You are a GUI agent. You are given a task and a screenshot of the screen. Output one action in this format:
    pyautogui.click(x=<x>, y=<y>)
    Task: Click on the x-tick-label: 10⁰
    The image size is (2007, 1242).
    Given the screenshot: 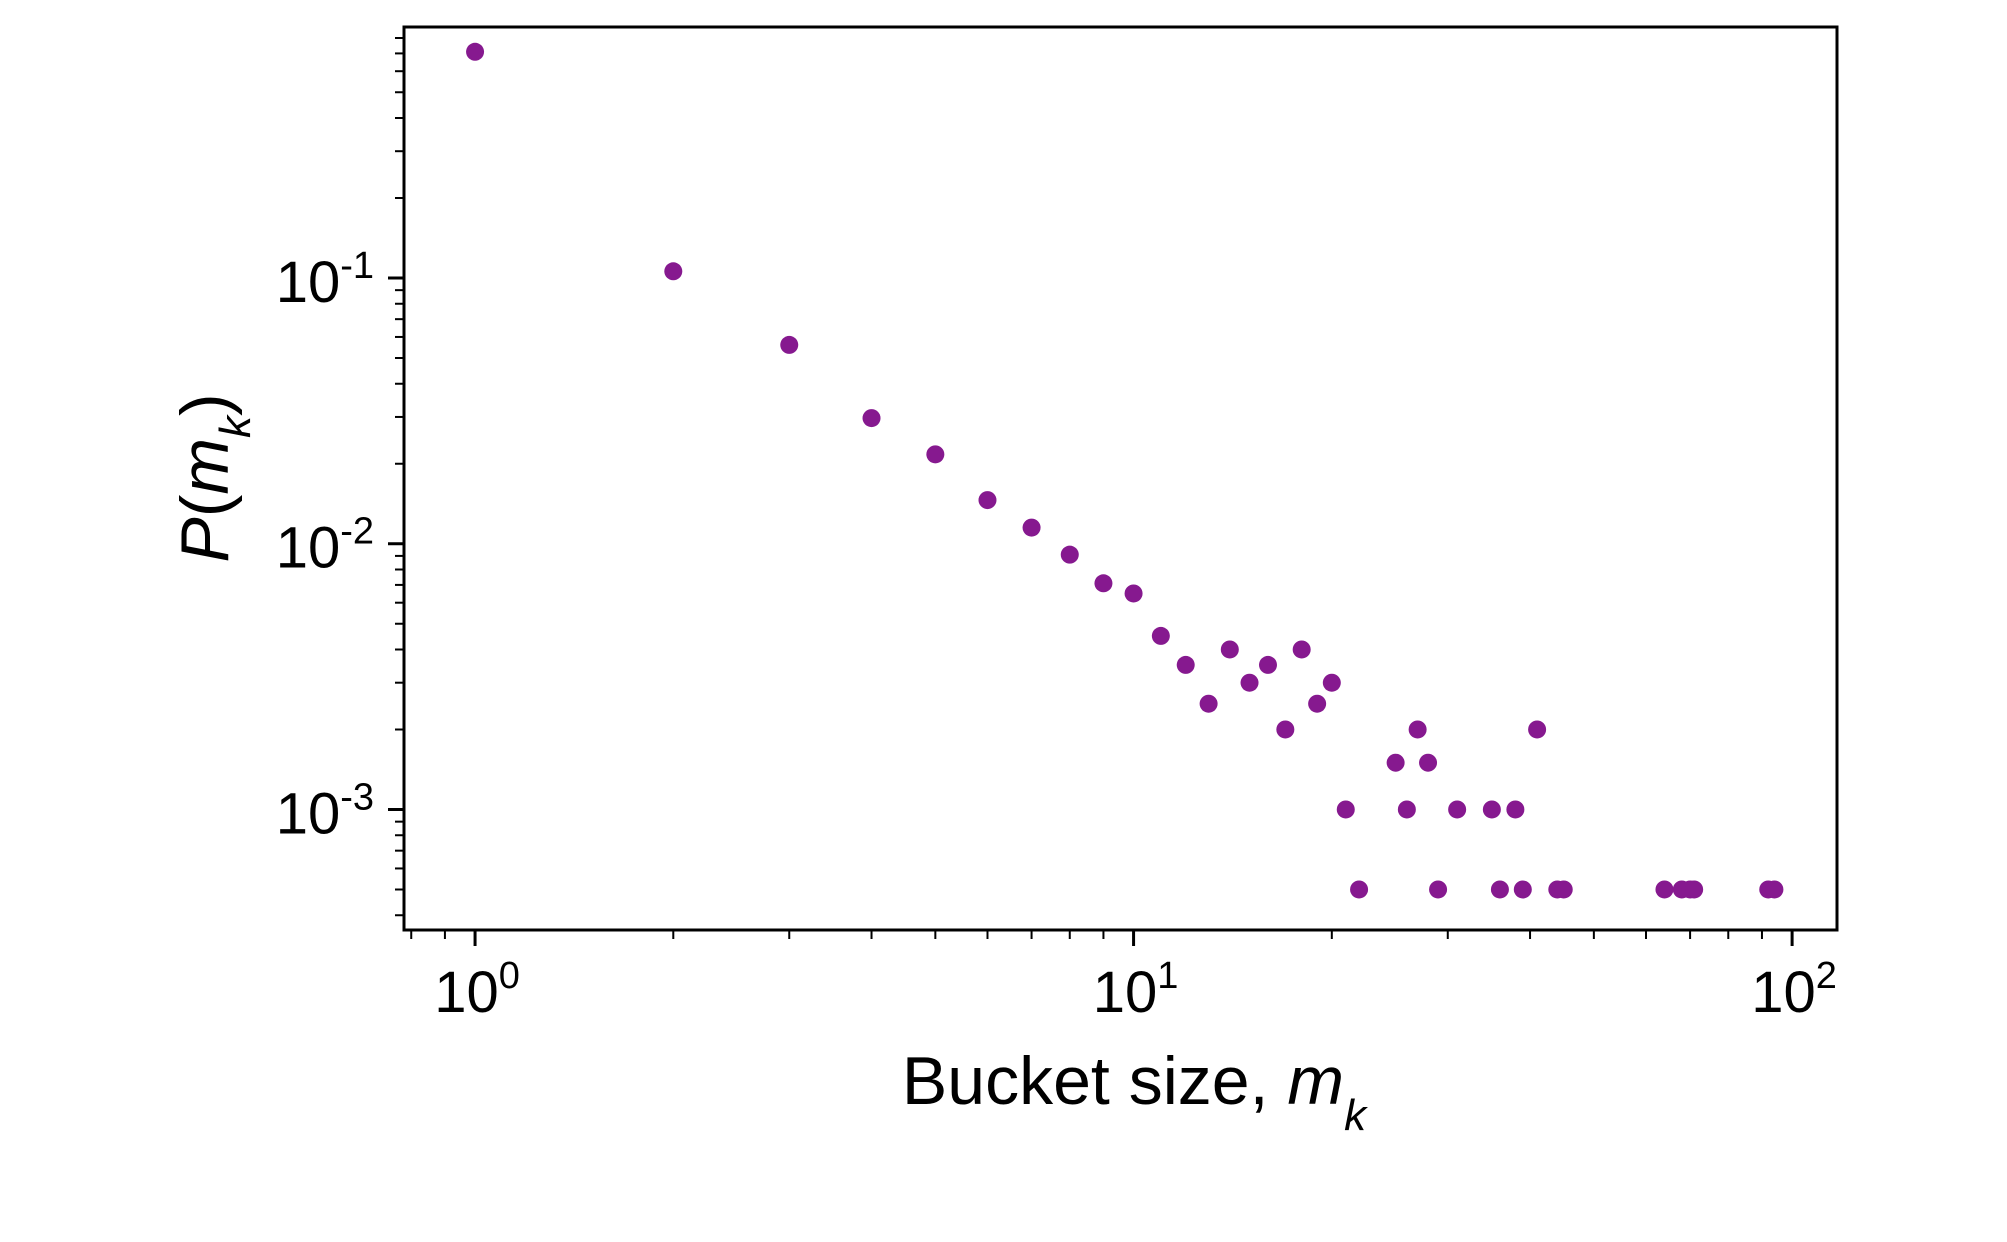 What is the action you would take?
    pyautogui.click(x=477, y=990)
    